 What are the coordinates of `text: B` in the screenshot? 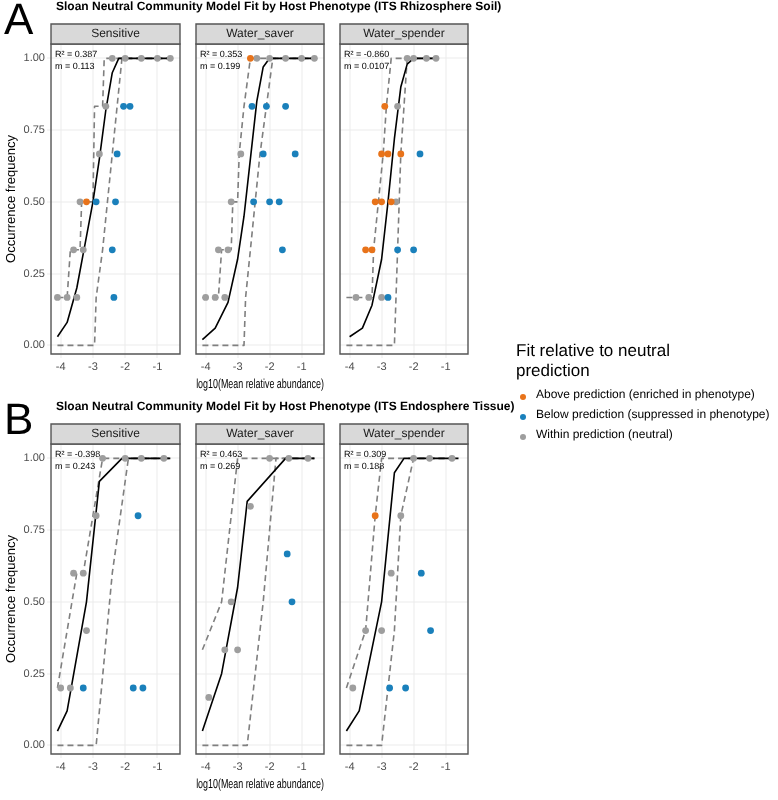 It's located at (19, 419).